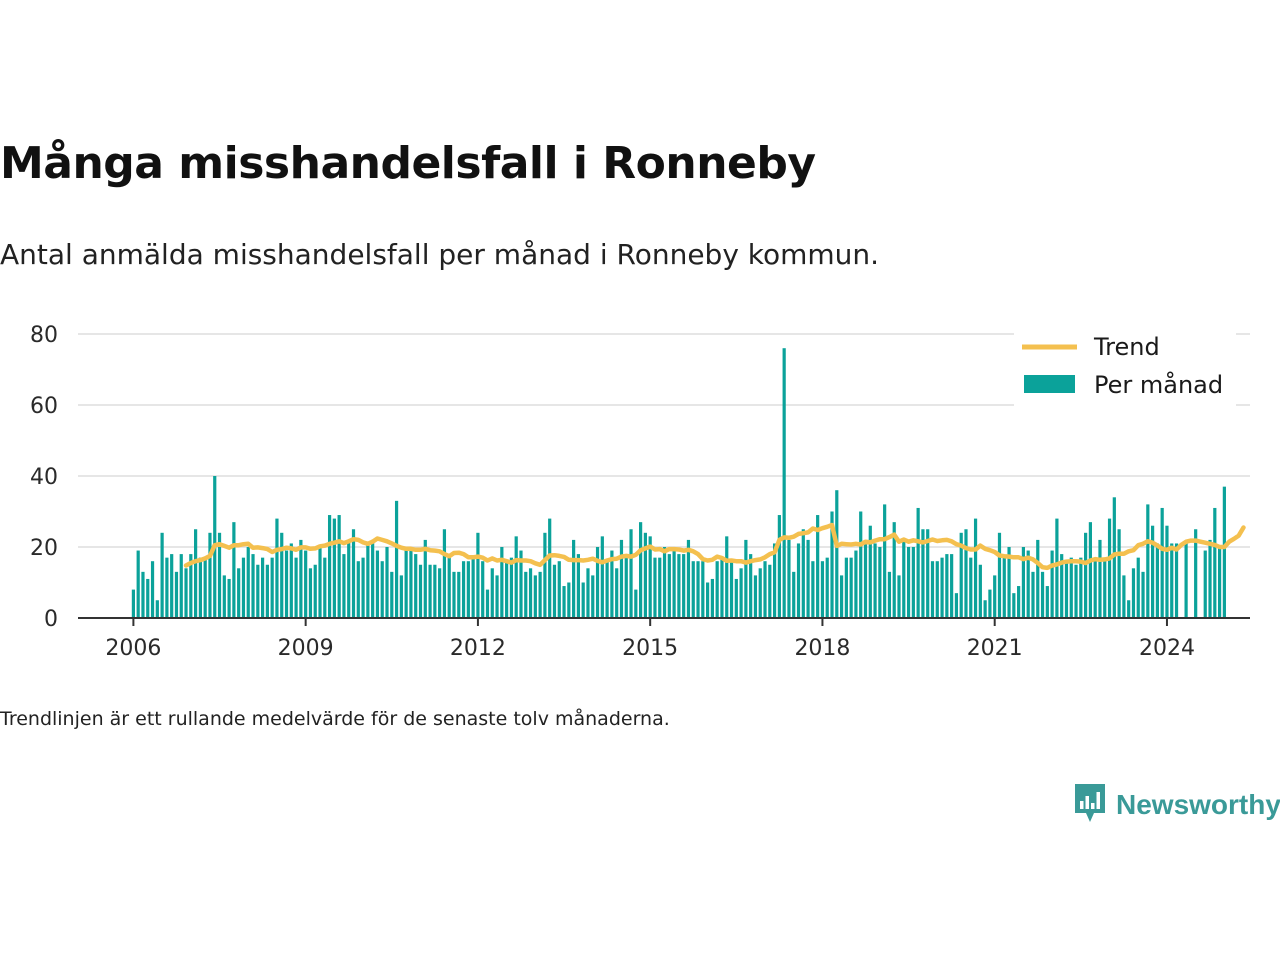 This screenshot has width=1280, height=960. Describe the element at coordinates (650, 648) in the screenshot. I see `x-tick-label: 2015` at that location.